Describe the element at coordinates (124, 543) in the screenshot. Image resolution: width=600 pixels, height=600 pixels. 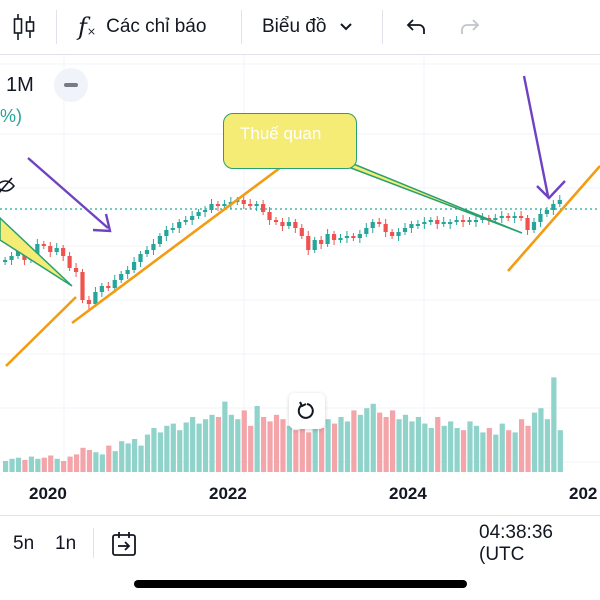
I see `go-to-date-button` at that location.